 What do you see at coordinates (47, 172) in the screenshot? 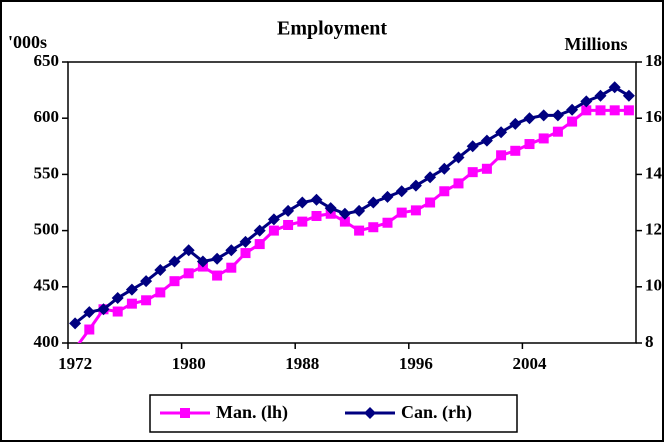
I see `y-tick-label: 550` at bounding box center [47, 172].